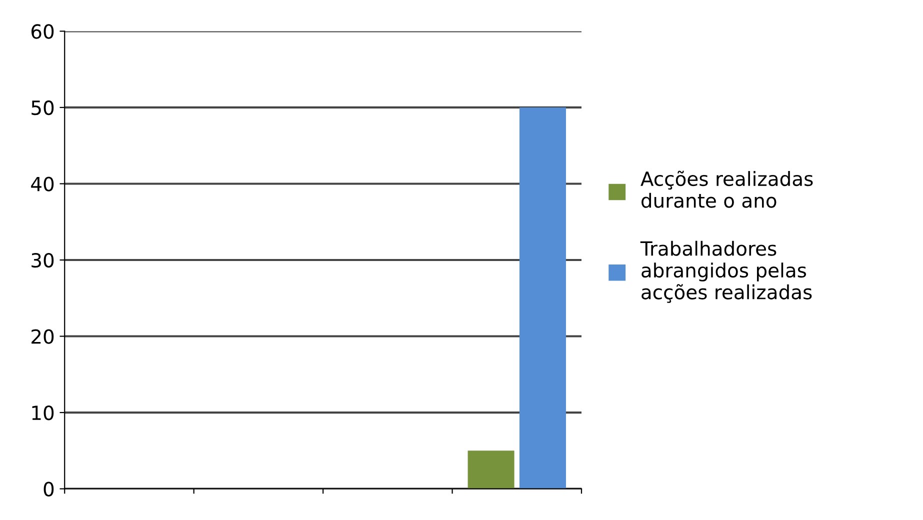 The height and width of the screenshot is (520, 923). I want to click on y-tick-label: 10, so click(43, 412).